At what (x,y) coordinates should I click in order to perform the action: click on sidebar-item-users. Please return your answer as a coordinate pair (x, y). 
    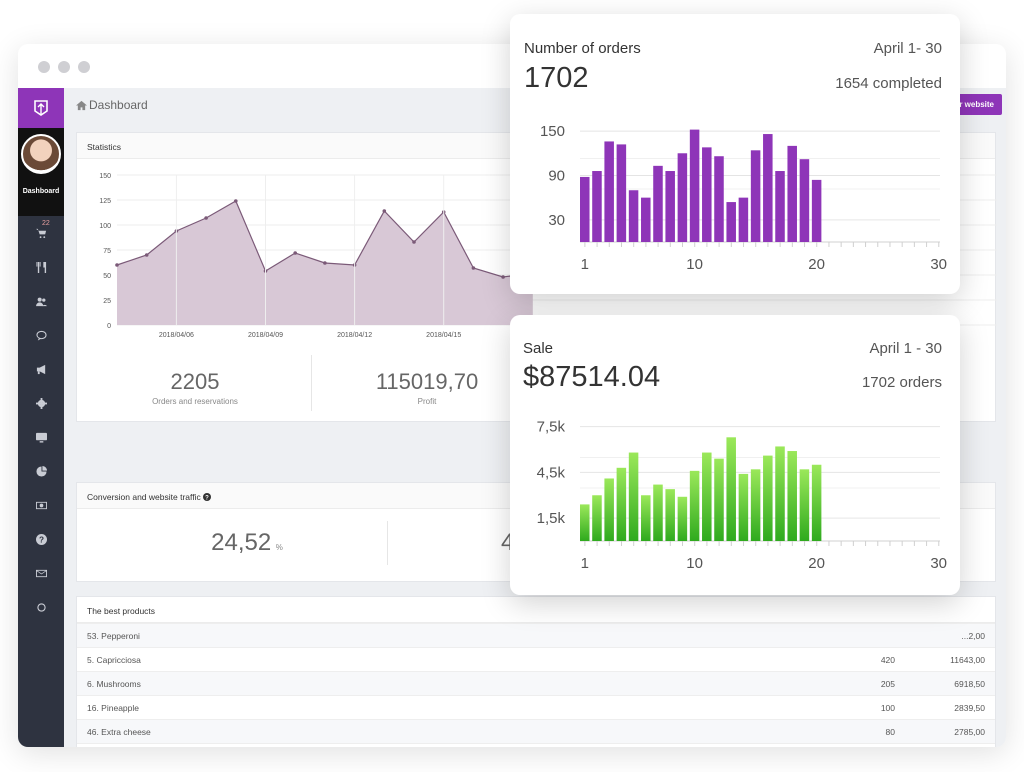
    Looking at the image, I should click on (41, 301).